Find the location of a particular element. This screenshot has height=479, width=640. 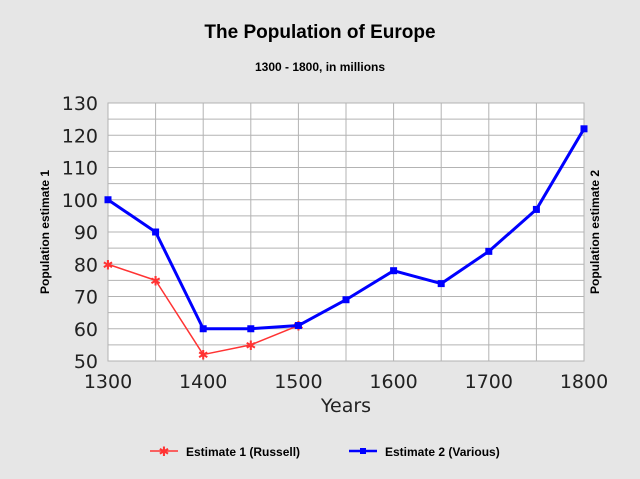

legend-label-estimate-2: Estimate 2 (Various) is located at coordinates (442, 452).